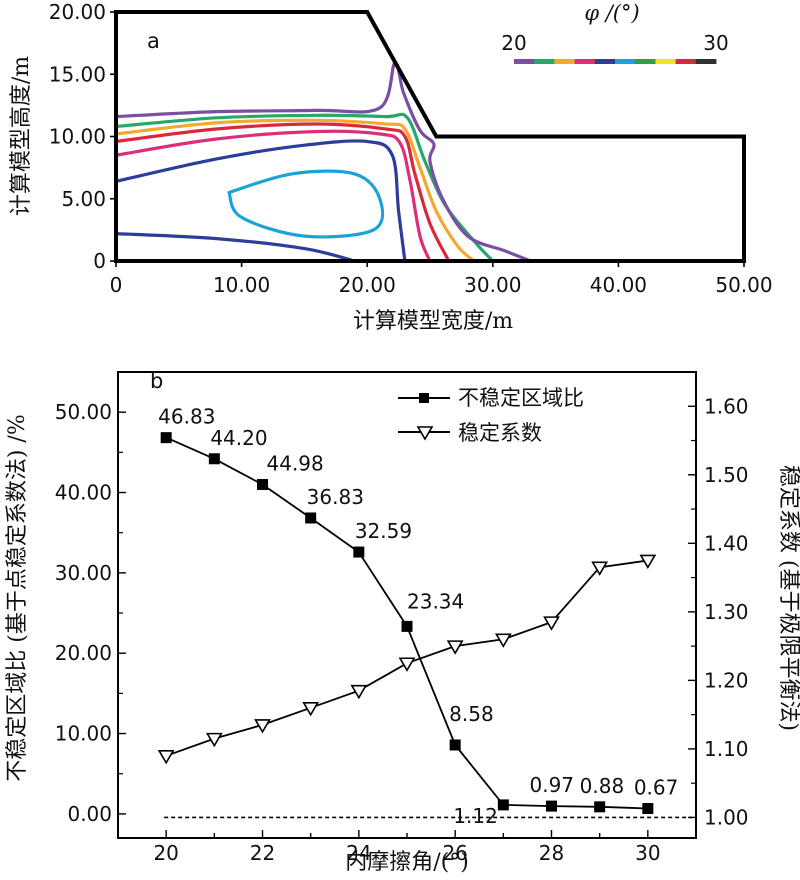 This screenshot has height=880, width=800. What do you see at coordinates (521, 398) in the screenshot?
I see `legend-label-series-1: 不稳定区域比` at bounding box center [521, 398].